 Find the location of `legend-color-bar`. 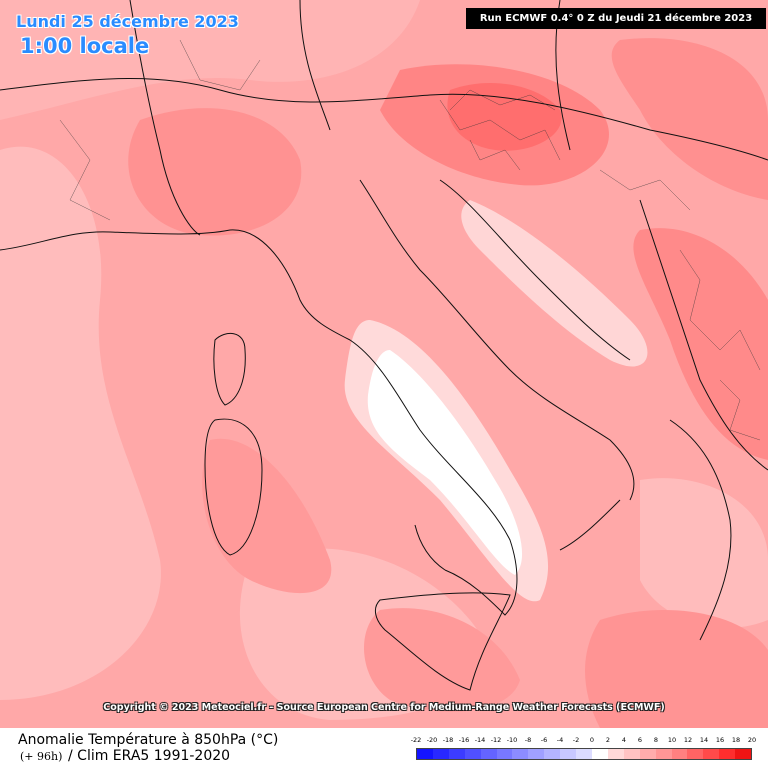

legend-color-bar is located at coordinates (584, 754).